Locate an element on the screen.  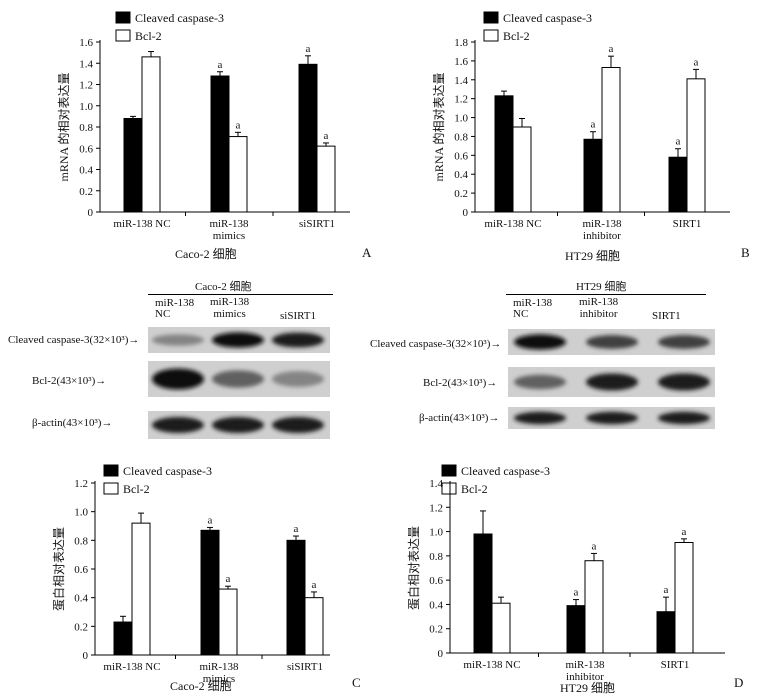
panel-b-cellline: HT29 细胞 is located at coordinates (592, 256).